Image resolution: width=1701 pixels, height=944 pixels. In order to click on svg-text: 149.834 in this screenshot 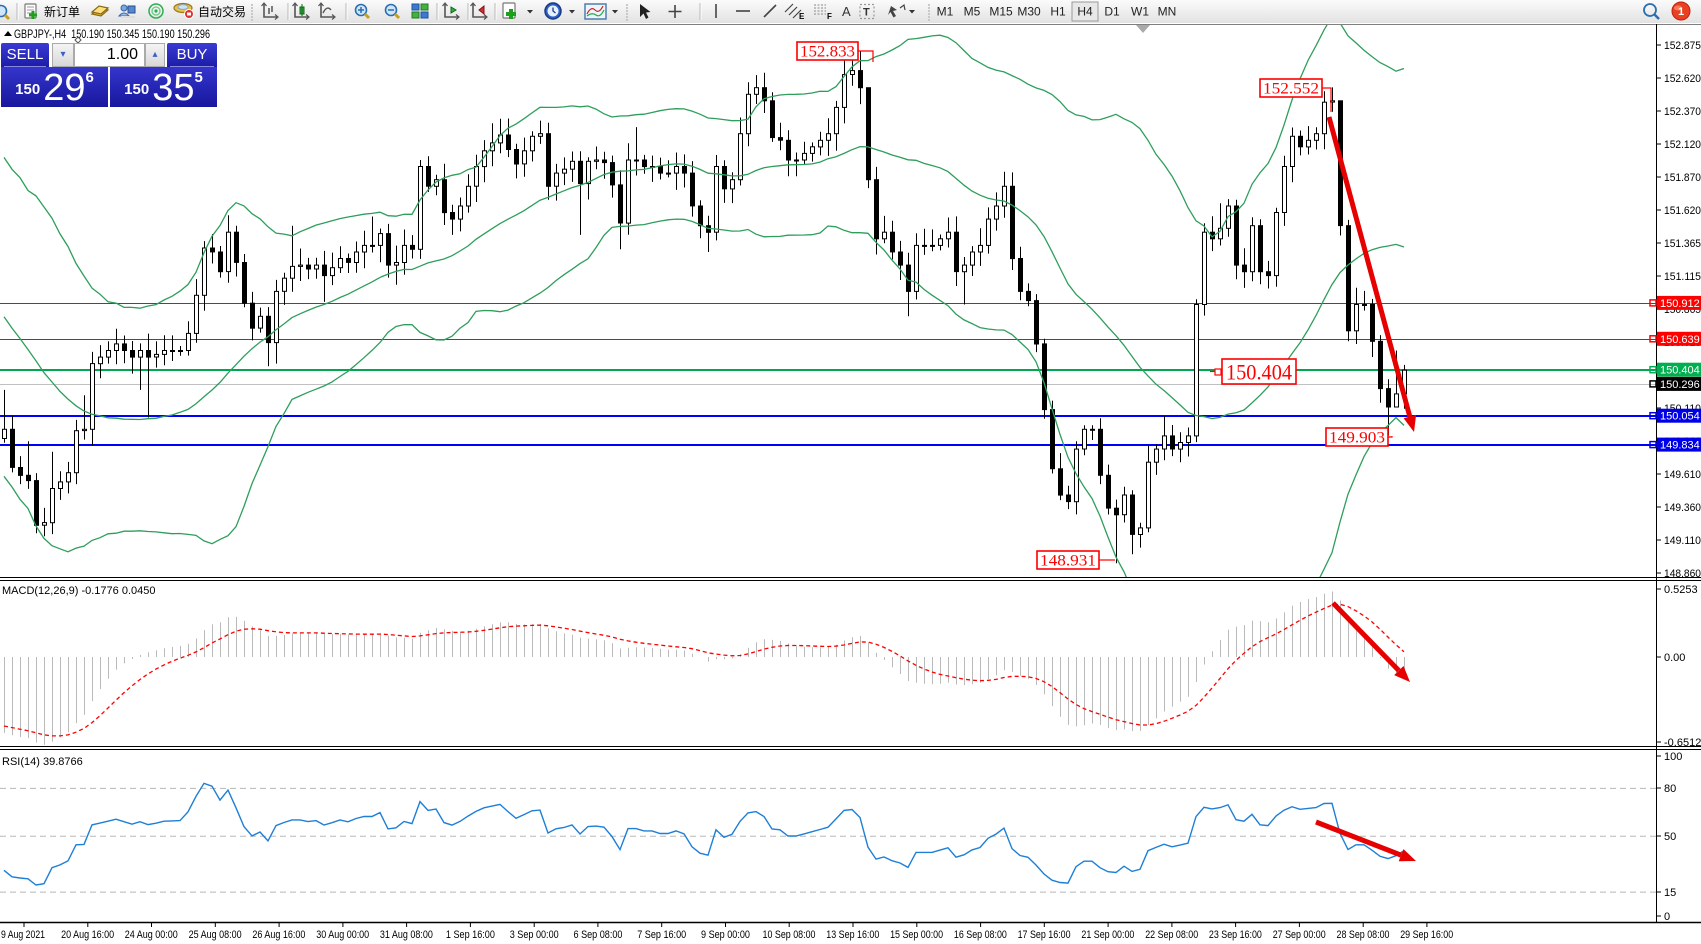, I will do `click(1680, 446)`.